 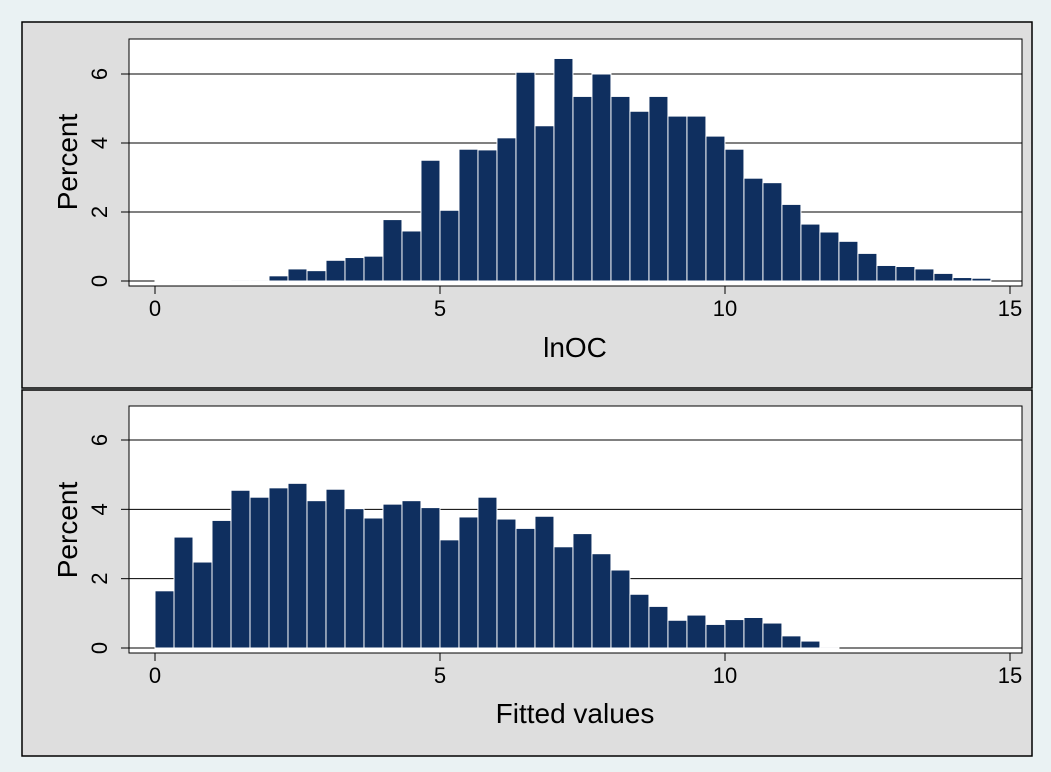 I want to click on x-tick-label: 5, so click(x=440, y=308).